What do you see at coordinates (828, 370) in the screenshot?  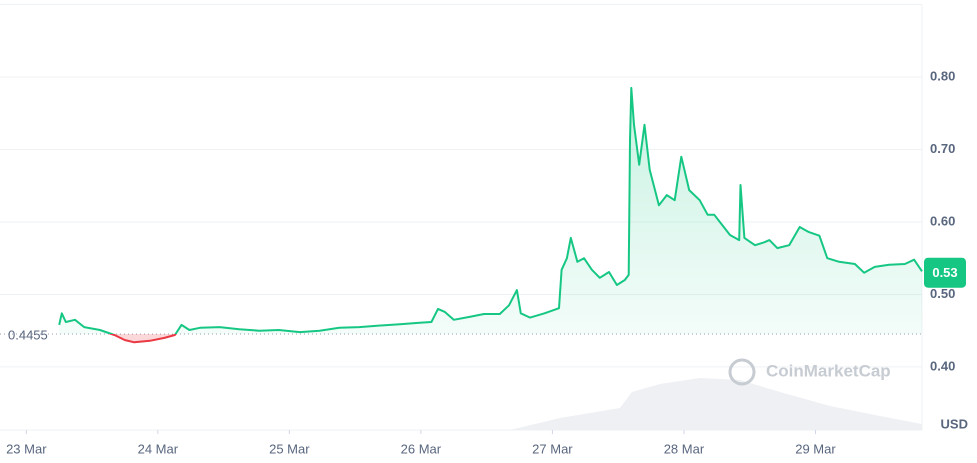 I see `watermark-text: CoinMarketCap` at bounding box center [828, 370].